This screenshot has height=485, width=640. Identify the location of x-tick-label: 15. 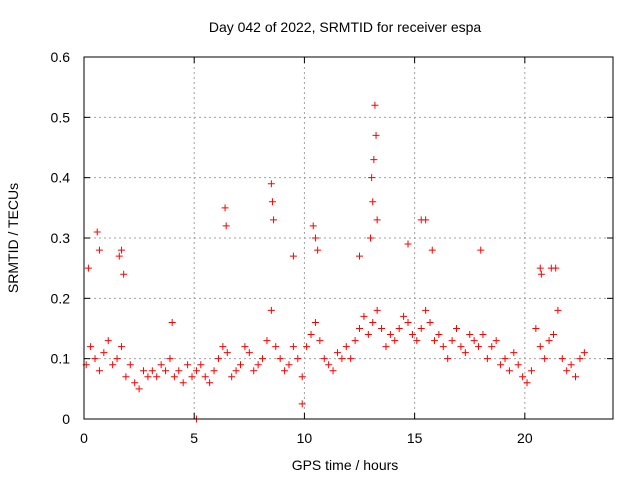
(415, 438).